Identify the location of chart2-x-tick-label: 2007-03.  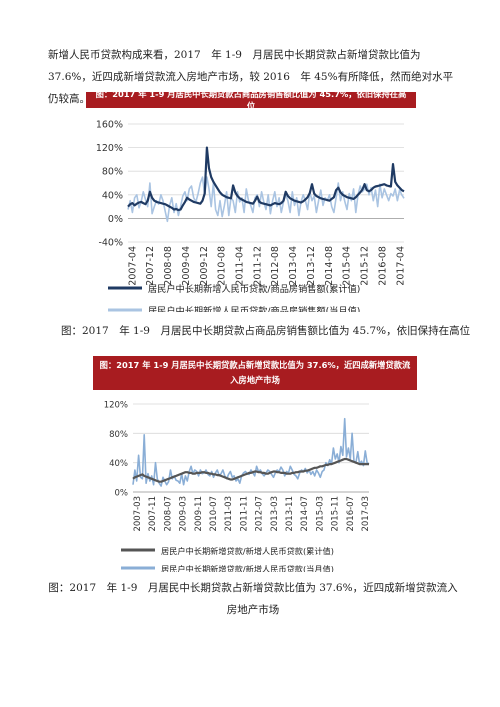
(138, 514).